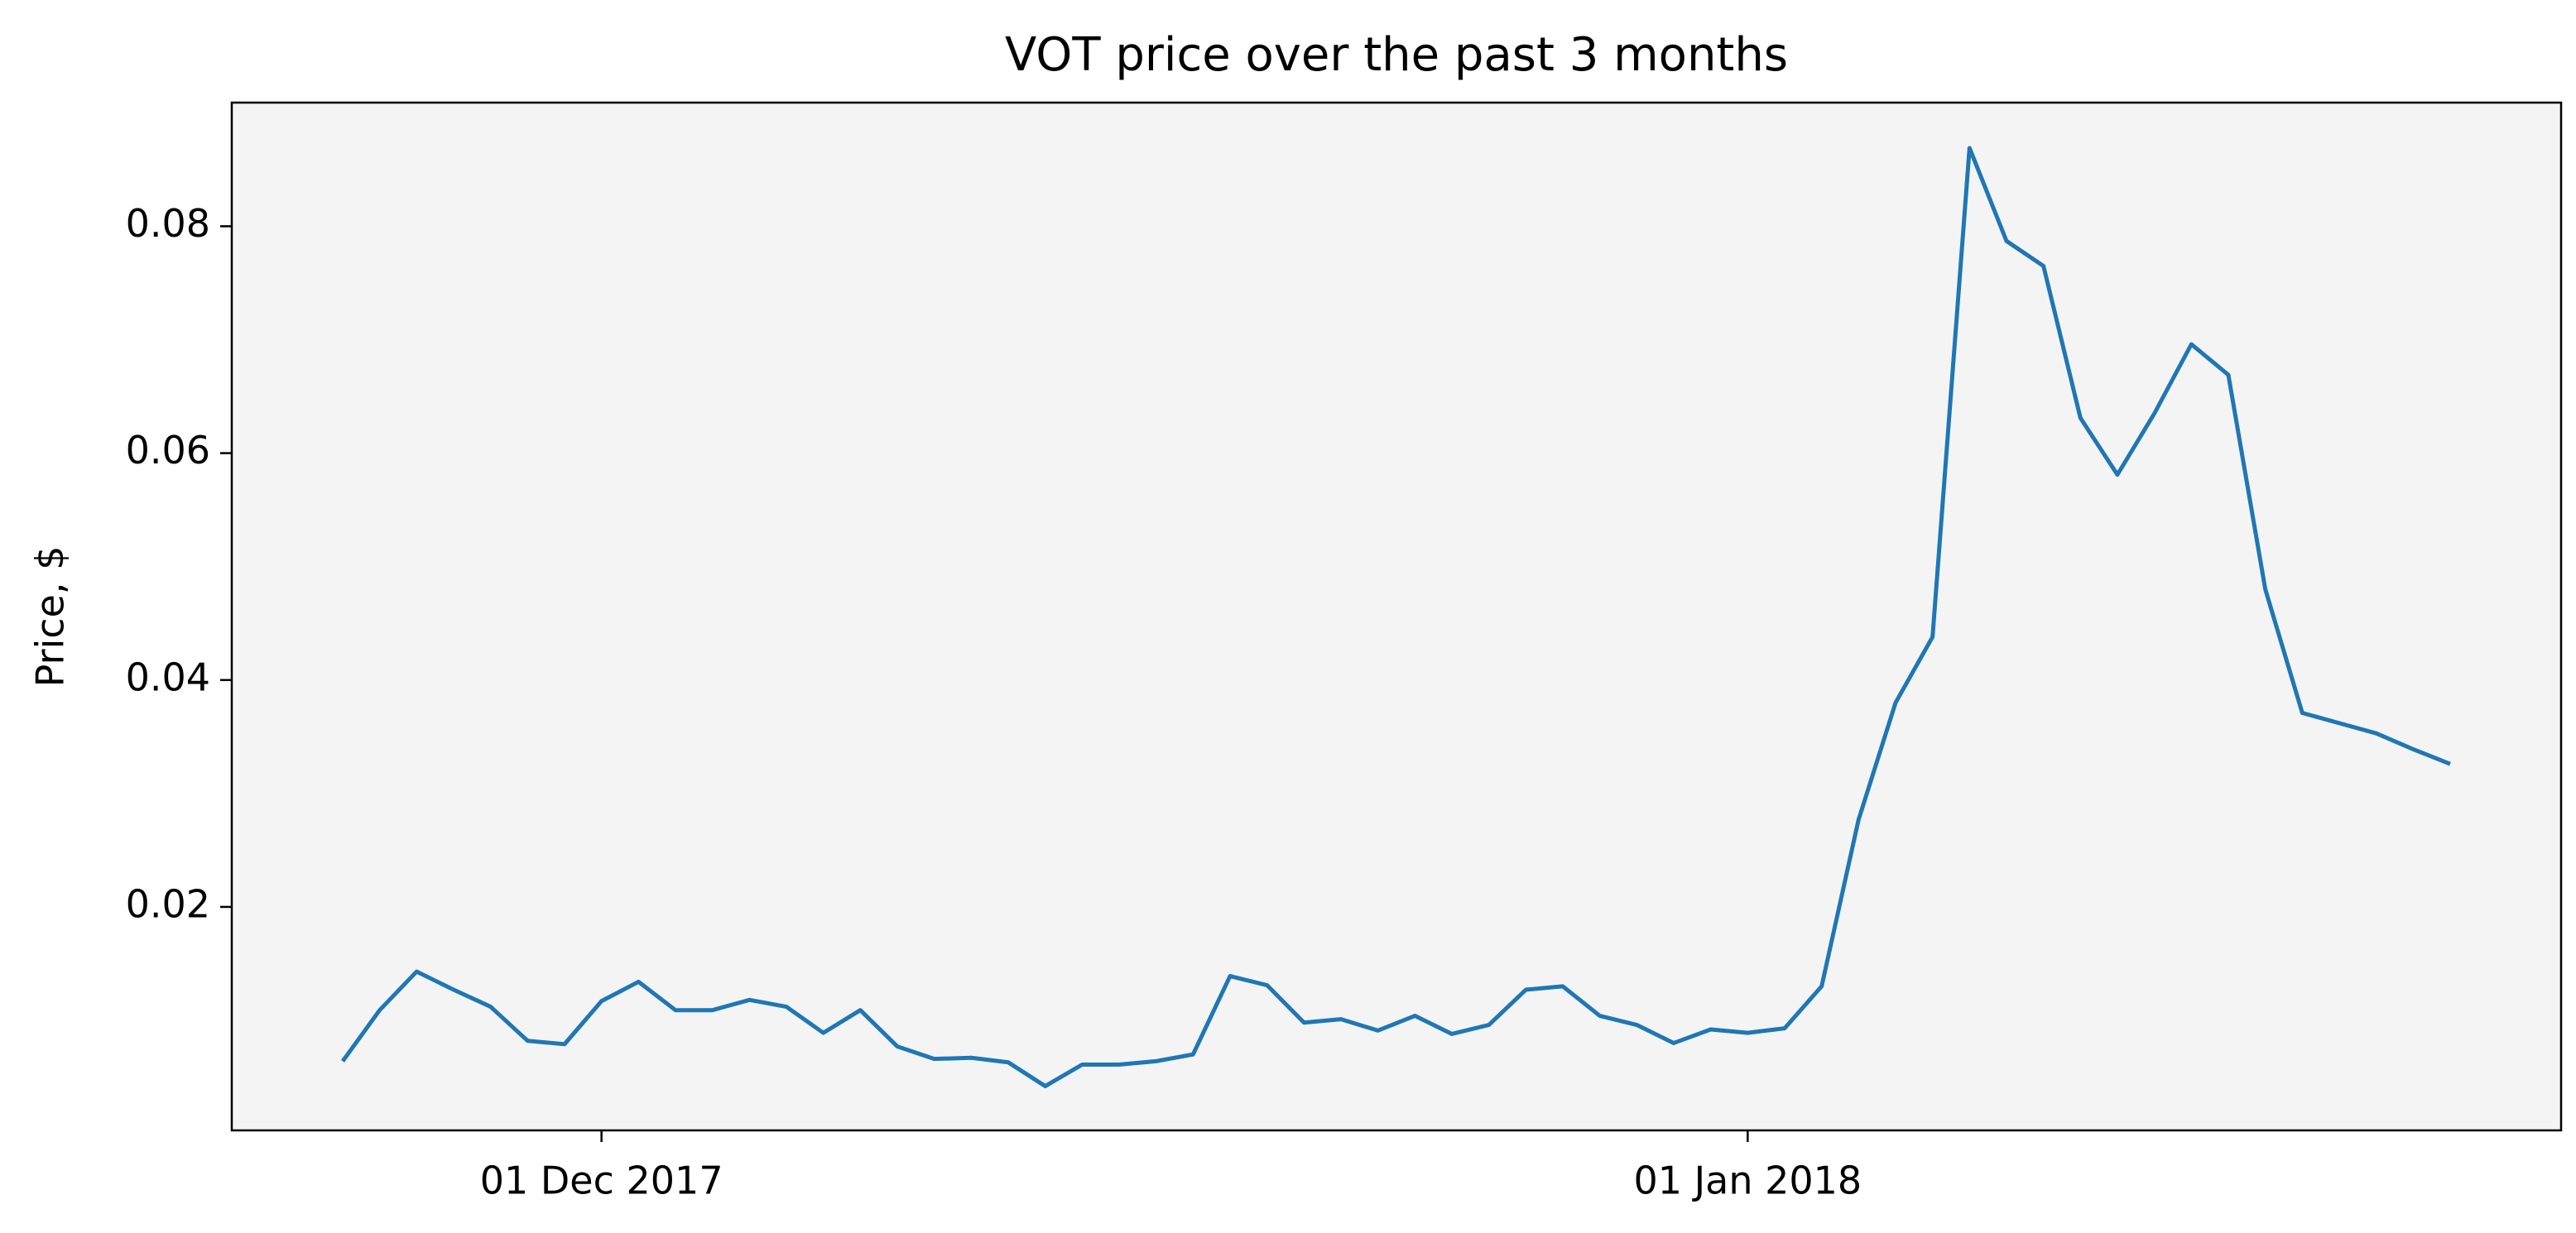 Image resolution: width=2576 pixels, height=1233 pixels. What do you see at coordinates (168, 450) in the screenshot?
I see `y-tick-label: 0.06` at bounding box center [168, 450].